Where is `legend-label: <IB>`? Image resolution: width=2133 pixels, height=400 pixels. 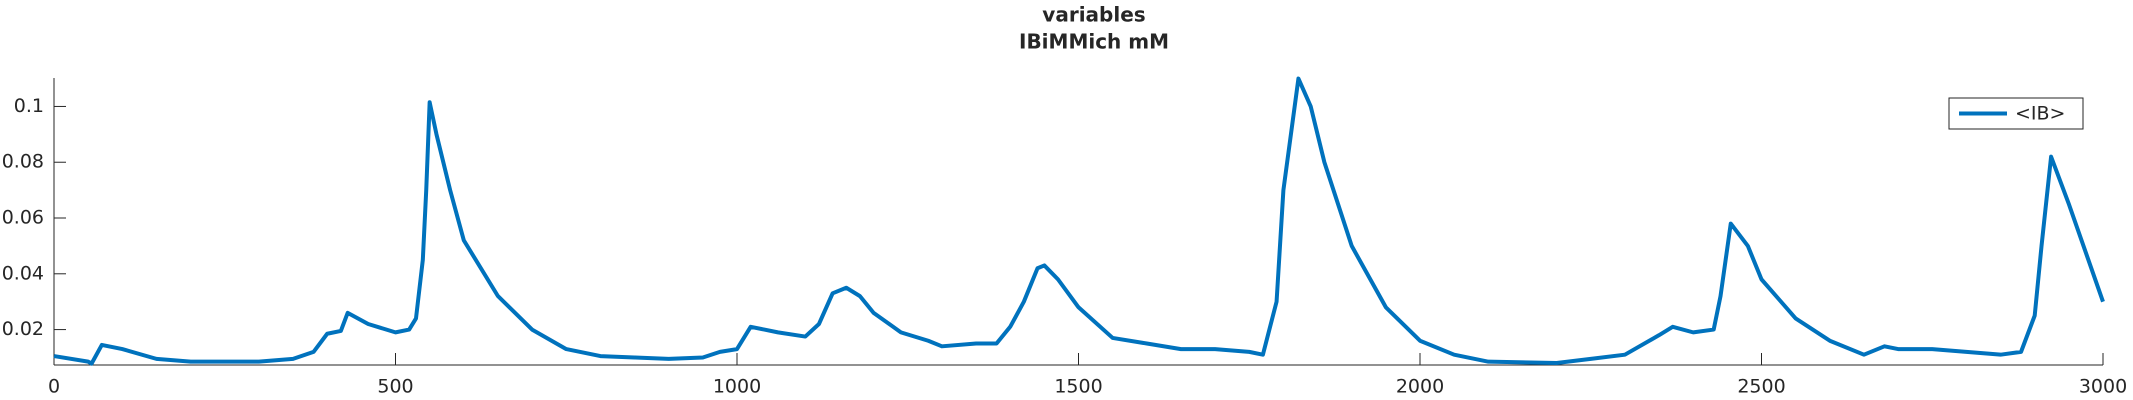 legend-label: <IB> is located at coordinates (2040, 114).